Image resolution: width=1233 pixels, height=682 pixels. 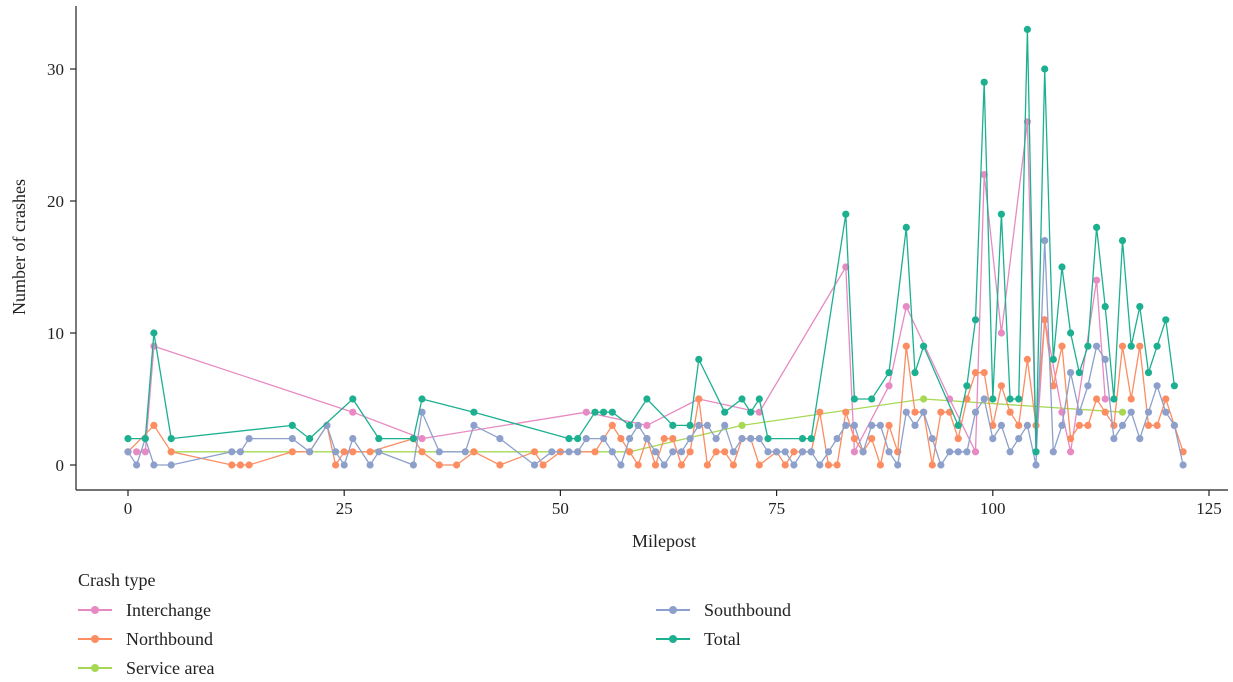 I want to click on x-tick-label: 50, so click(x=560, y=508).